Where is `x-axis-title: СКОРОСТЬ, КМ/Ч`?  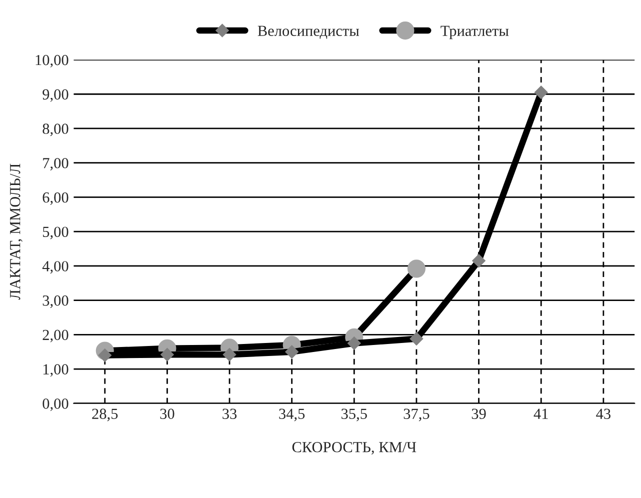 x-axis-title: СКОРОСТЬ, КМ/Ч is located at coordinates (354, 448).